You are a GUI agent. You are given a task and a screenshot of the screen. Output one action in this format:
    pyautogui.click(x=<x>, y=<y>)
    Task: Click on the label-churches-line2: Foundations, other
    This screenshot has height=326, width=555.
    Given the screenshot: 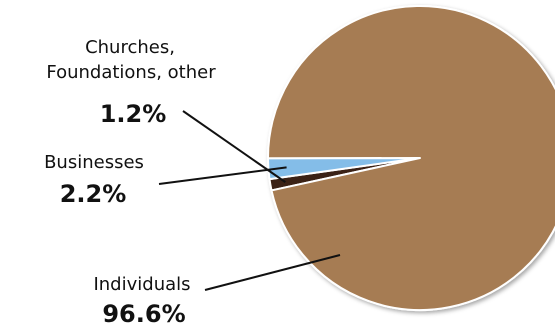 What is the action you would take?
    pyautogui.click(x=131, y=72)
    